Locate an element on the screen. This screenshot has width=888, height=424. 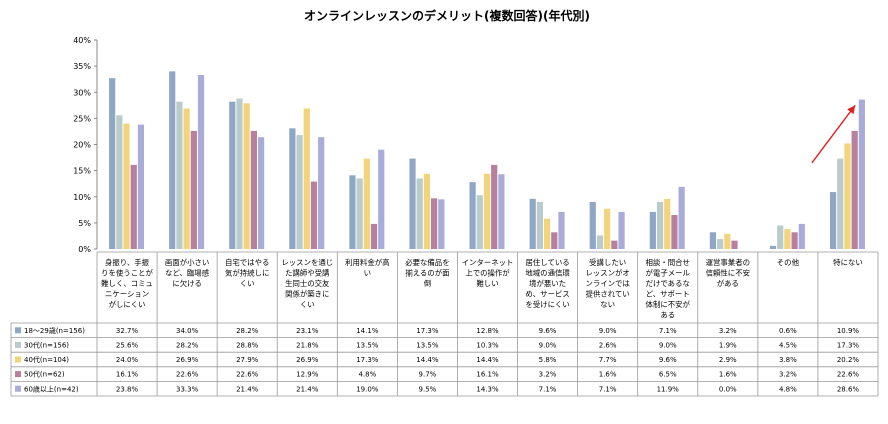
data-label: 0.0% is located at coordinates (728, 389).